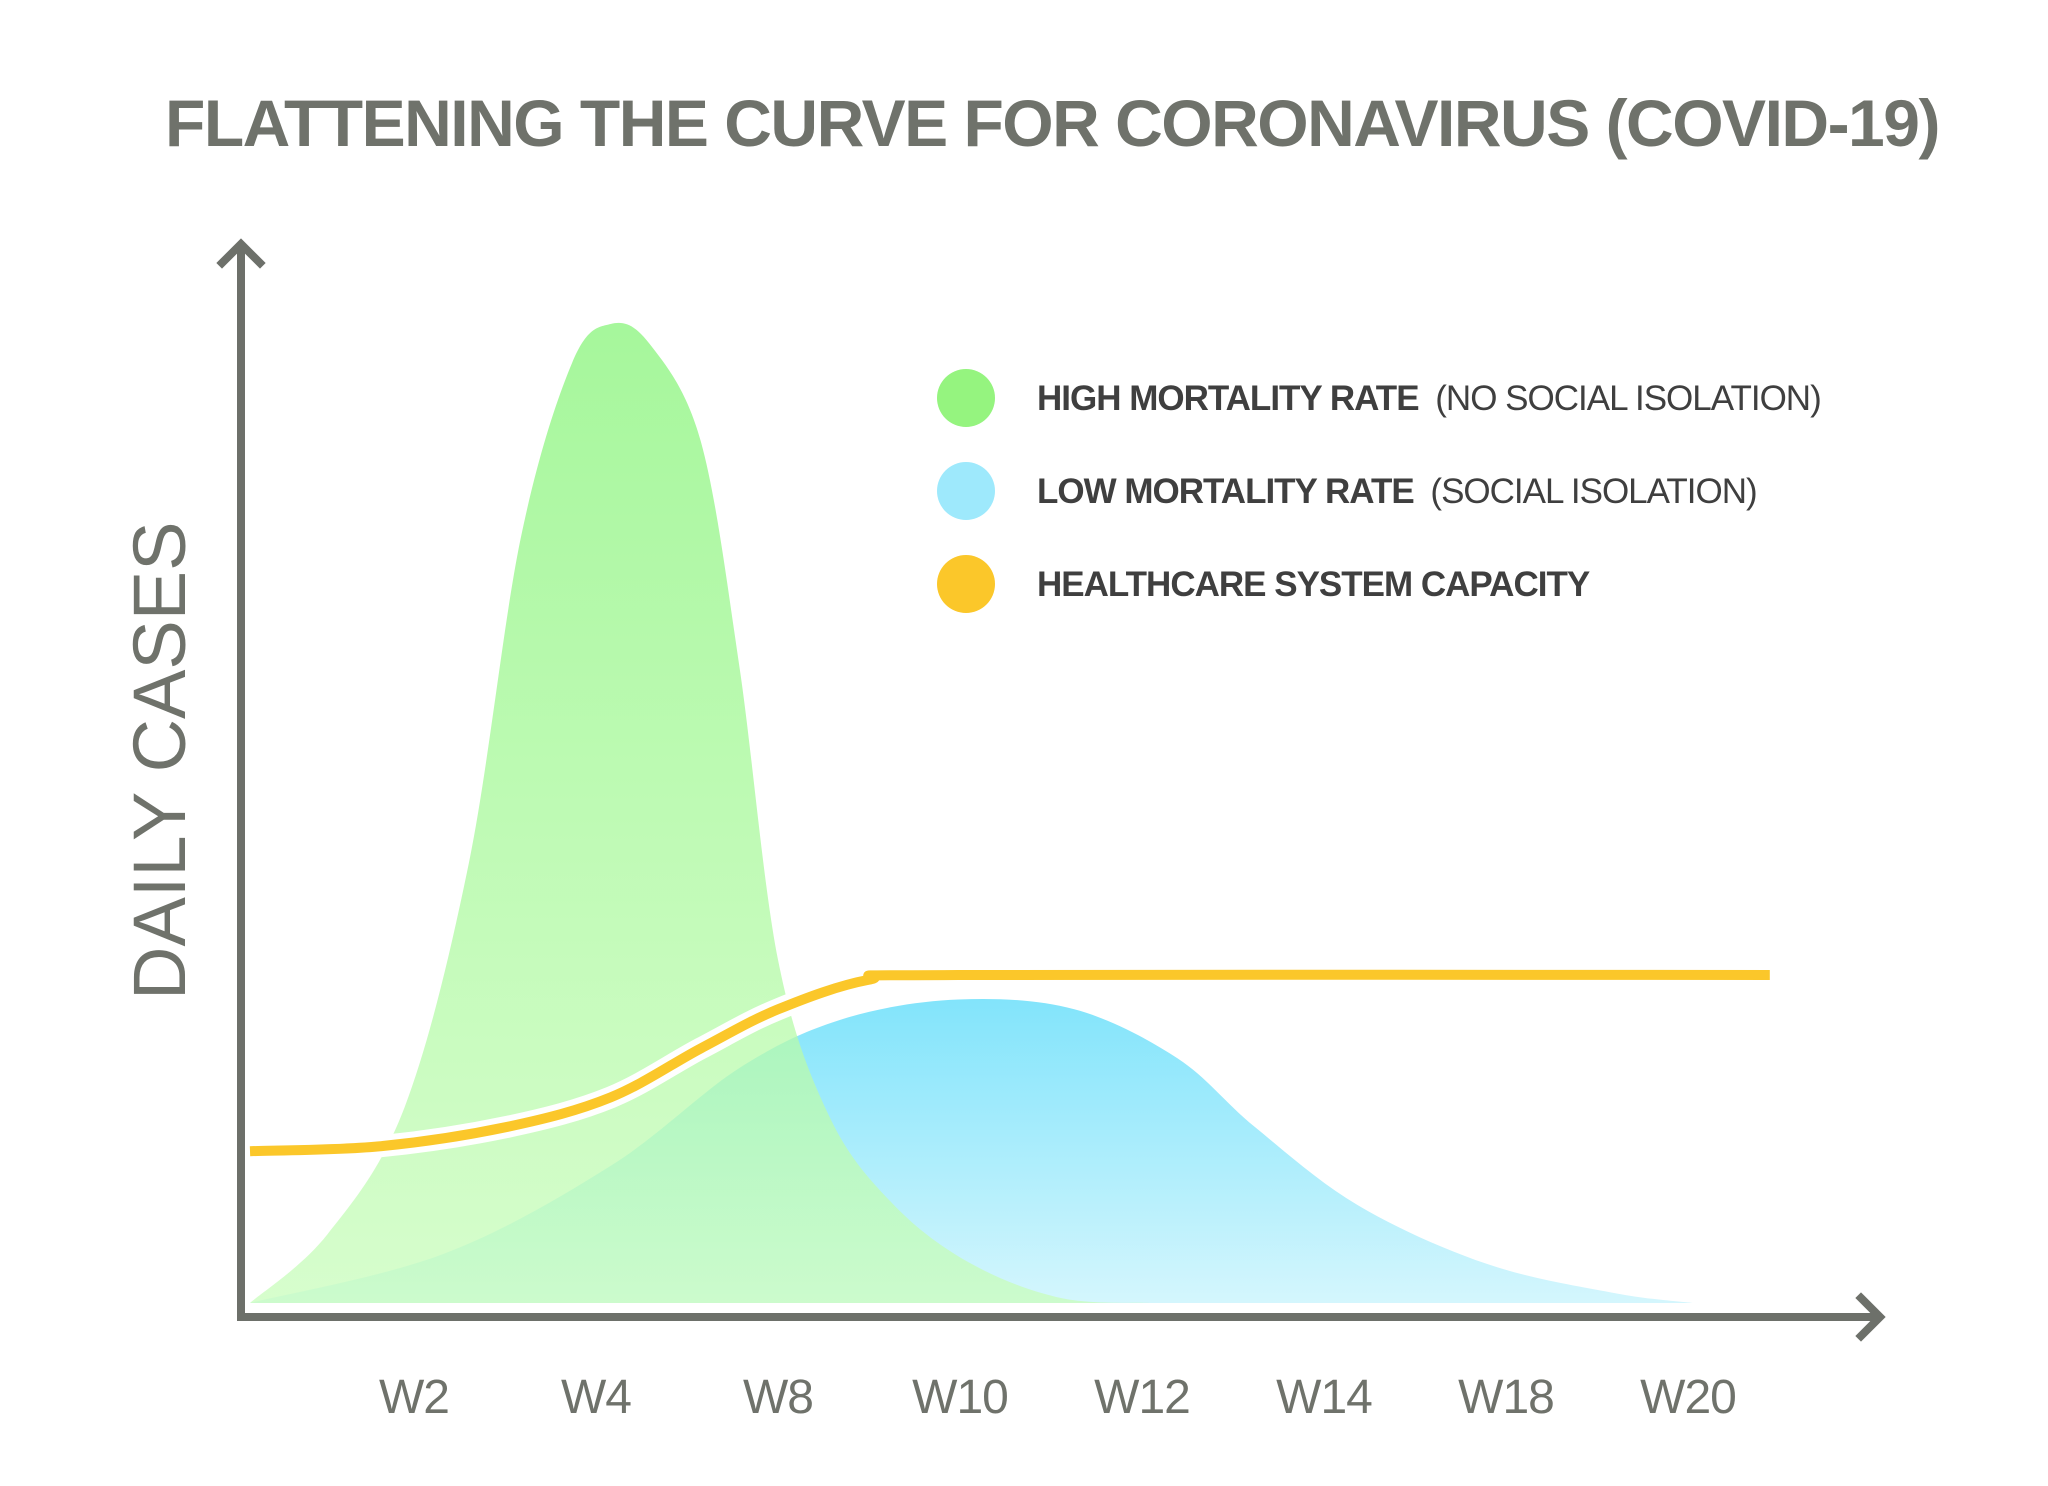 The width and height of the screenshot is (2048, 1486). What do you see at coordinates (778, 1397) in the screenshot?
I see `x-tick-label: W8` at bounding box center [778, 1397].